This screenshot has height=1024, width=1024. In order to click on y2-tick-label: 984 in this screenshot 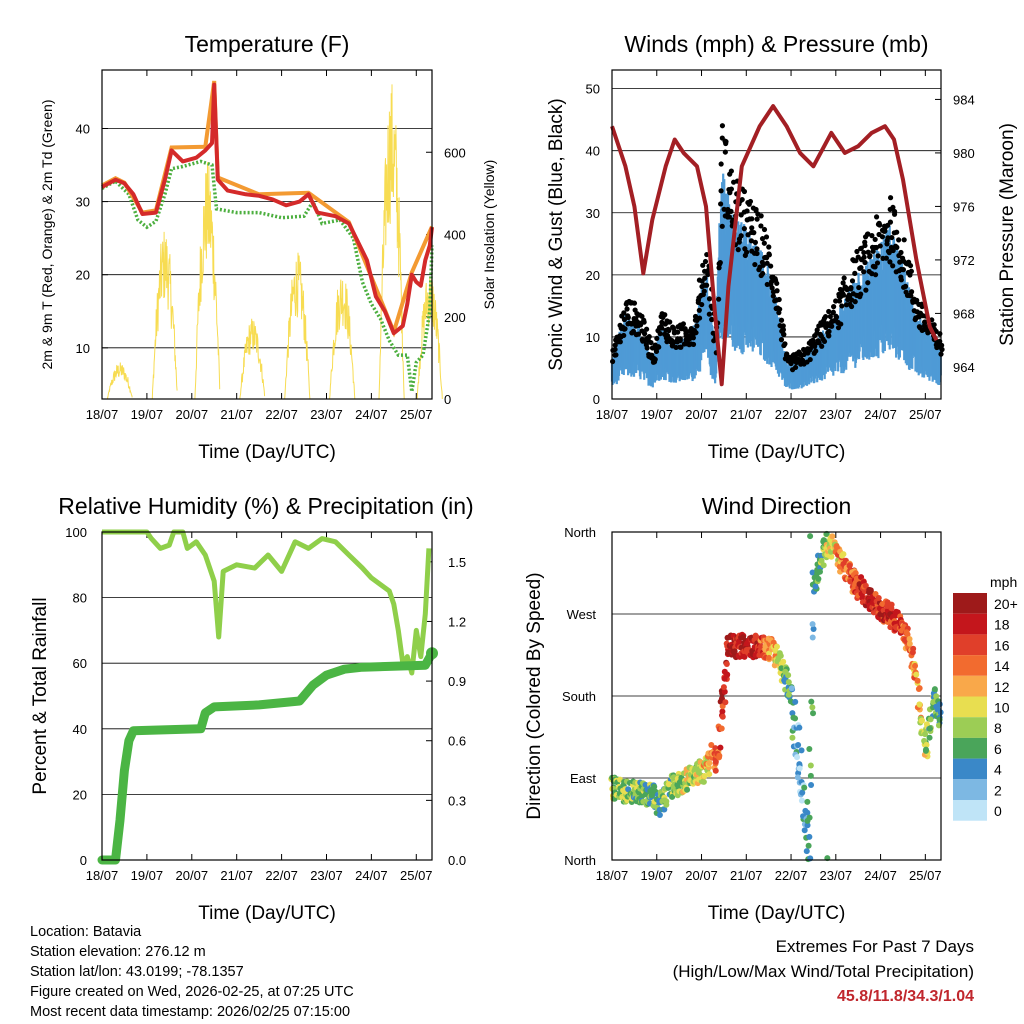, I will do `click(964, 99)`.